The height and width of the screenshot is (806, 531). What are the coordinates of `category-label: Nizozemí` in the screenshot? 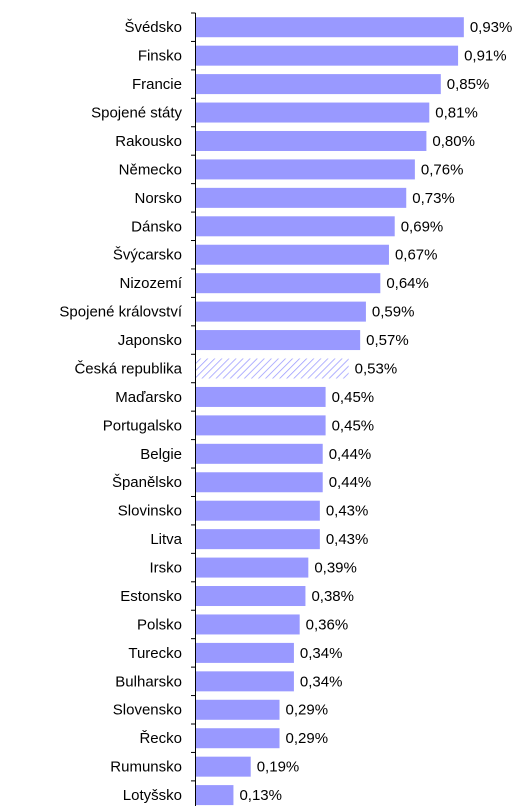 It's located at (150, 283).